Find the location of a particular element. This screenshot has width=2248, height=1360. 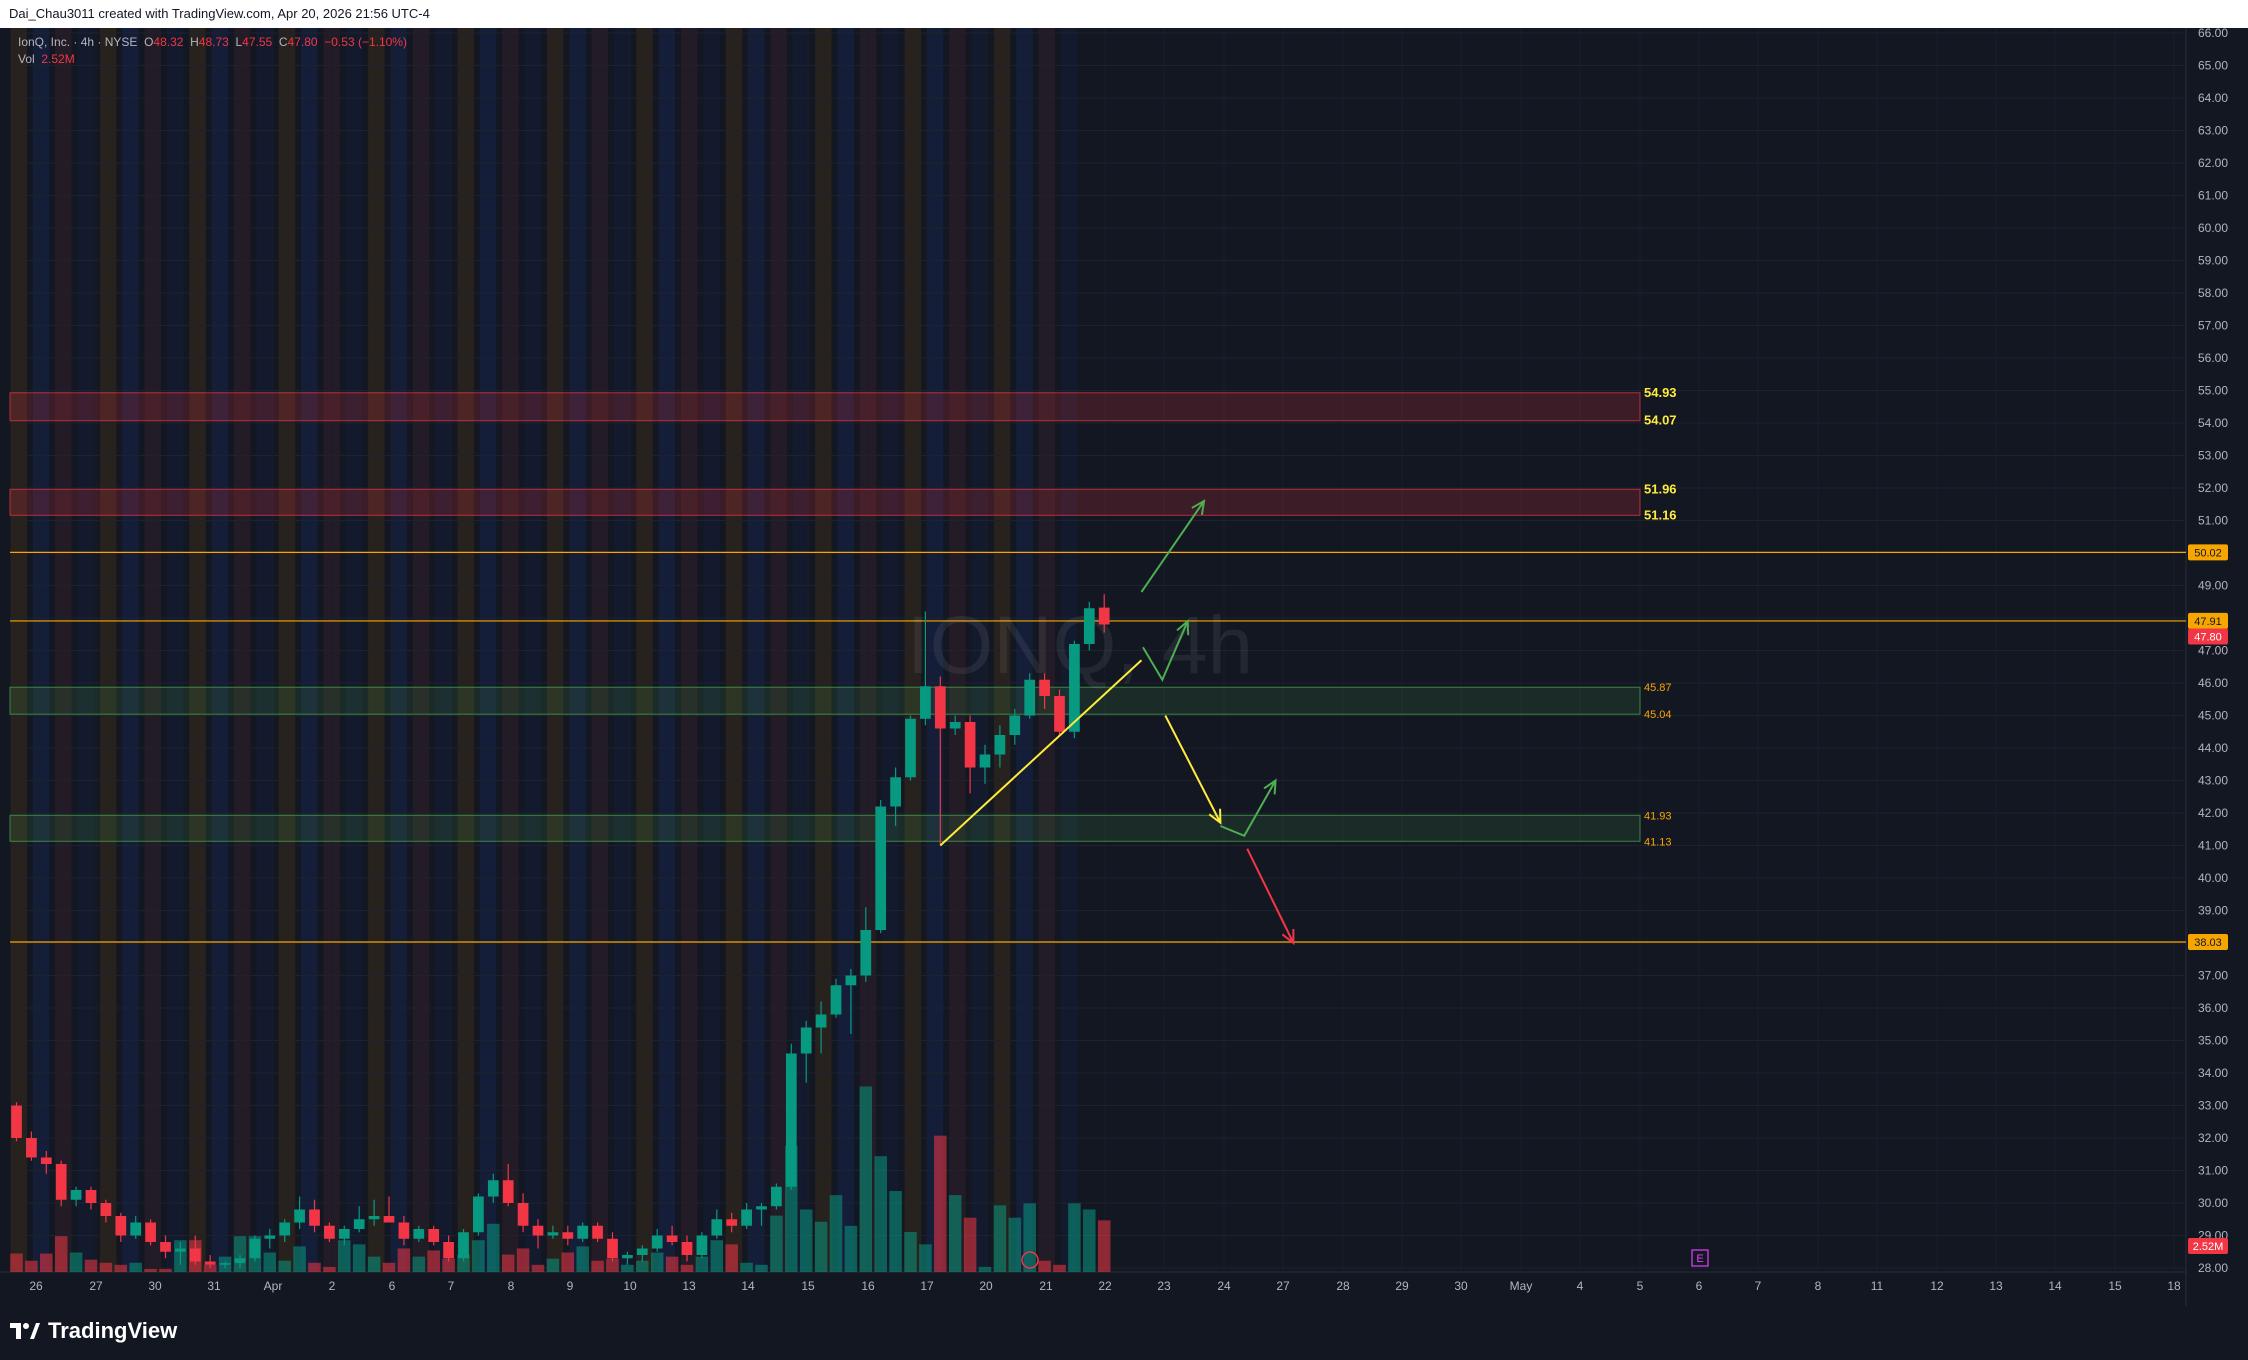

zone-bottom-label: 51.16 is located at coordinates (1660, 514).